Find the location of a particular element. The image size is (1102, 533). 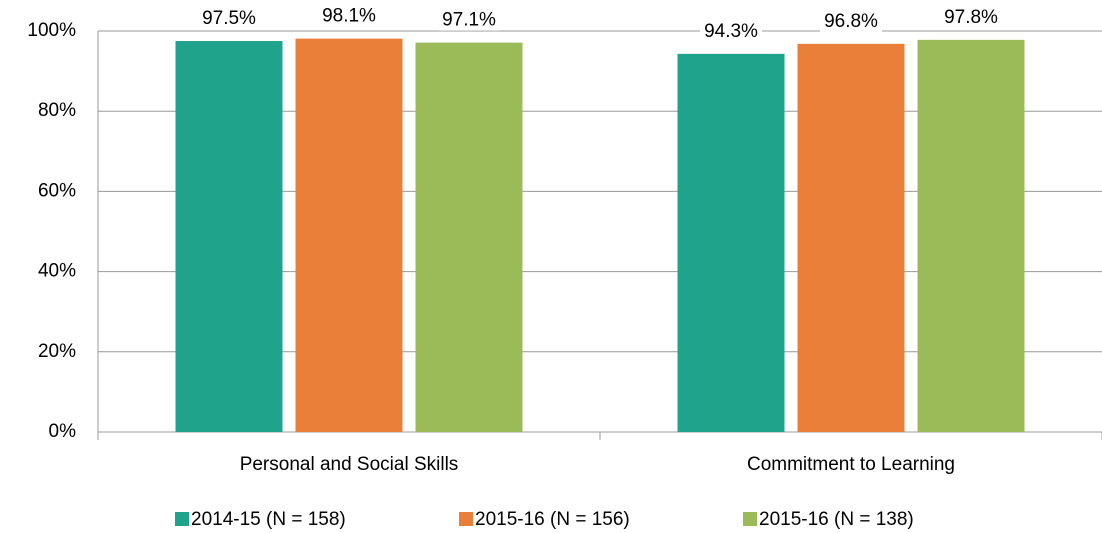

y-tick-label: 60% is located at coordinates (57, 190).